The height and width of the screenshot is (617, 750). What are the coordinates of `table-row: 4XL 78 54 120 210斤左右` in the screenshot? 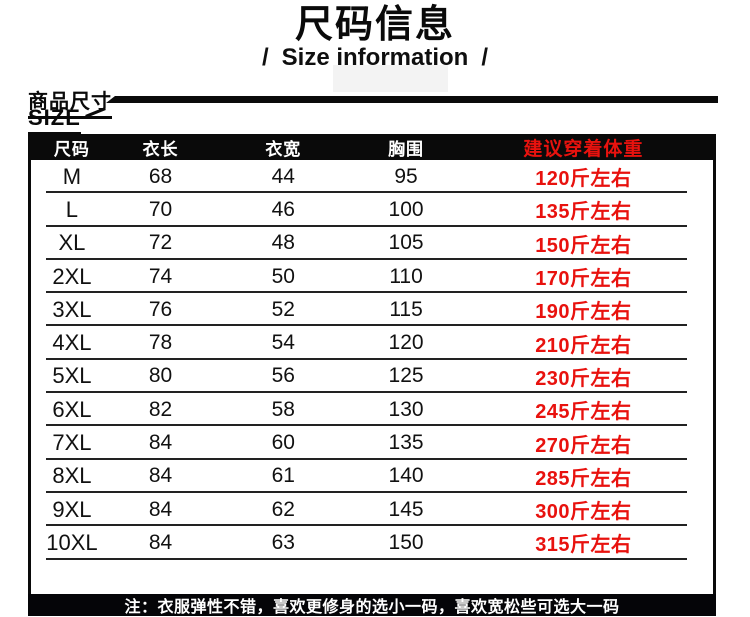 It's located at (372, 343).